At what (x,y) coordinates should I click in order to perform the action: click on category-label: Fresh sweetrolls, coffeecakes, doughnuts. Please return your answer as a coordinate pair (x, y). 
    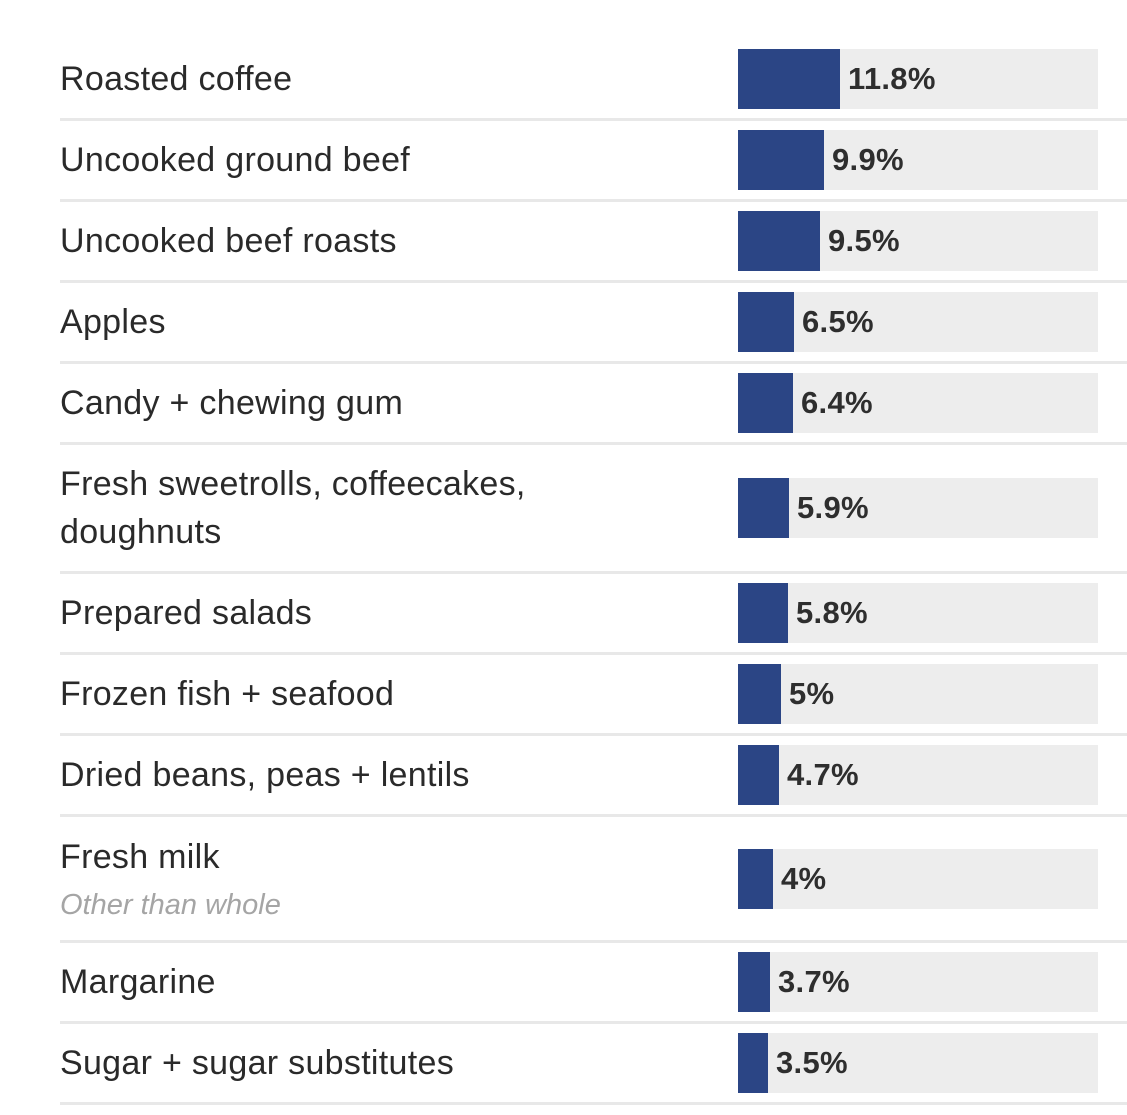
    Looking at the image, I should click on (293, 508).